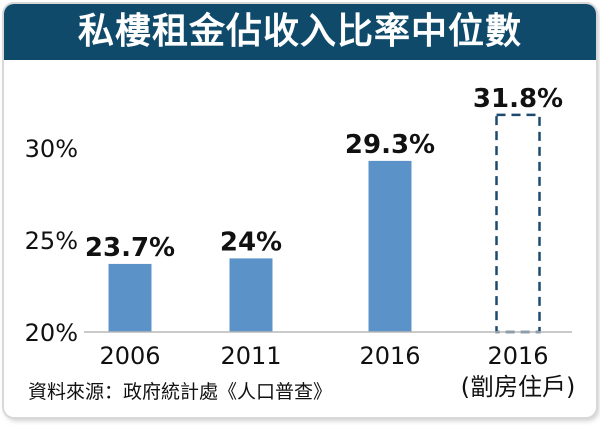  I want to click on x-category-label: 2006, so click(129, 356).